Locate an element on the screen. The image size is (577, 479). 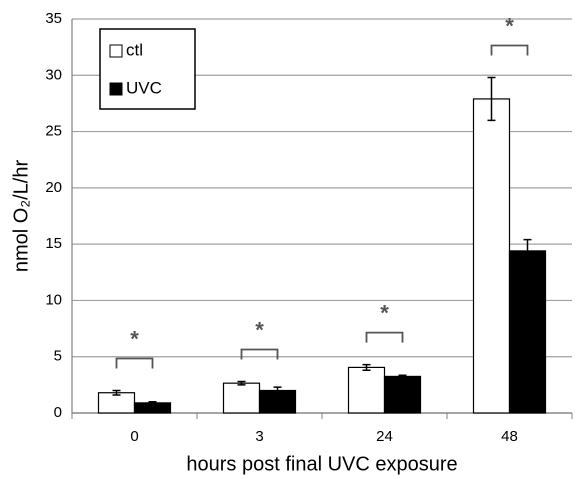
x-tick-label: 24 is located at coordinates (384, 436).